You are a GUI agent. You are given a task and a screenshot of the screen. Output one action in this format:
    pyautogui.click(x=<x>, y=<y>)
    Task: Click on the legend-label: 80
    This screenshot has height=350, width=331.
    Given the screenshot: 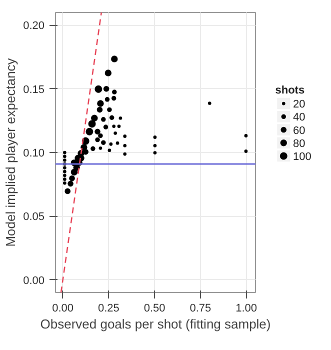 What is the action you would take?
    pyautogui.click(x=299, y=144)
    